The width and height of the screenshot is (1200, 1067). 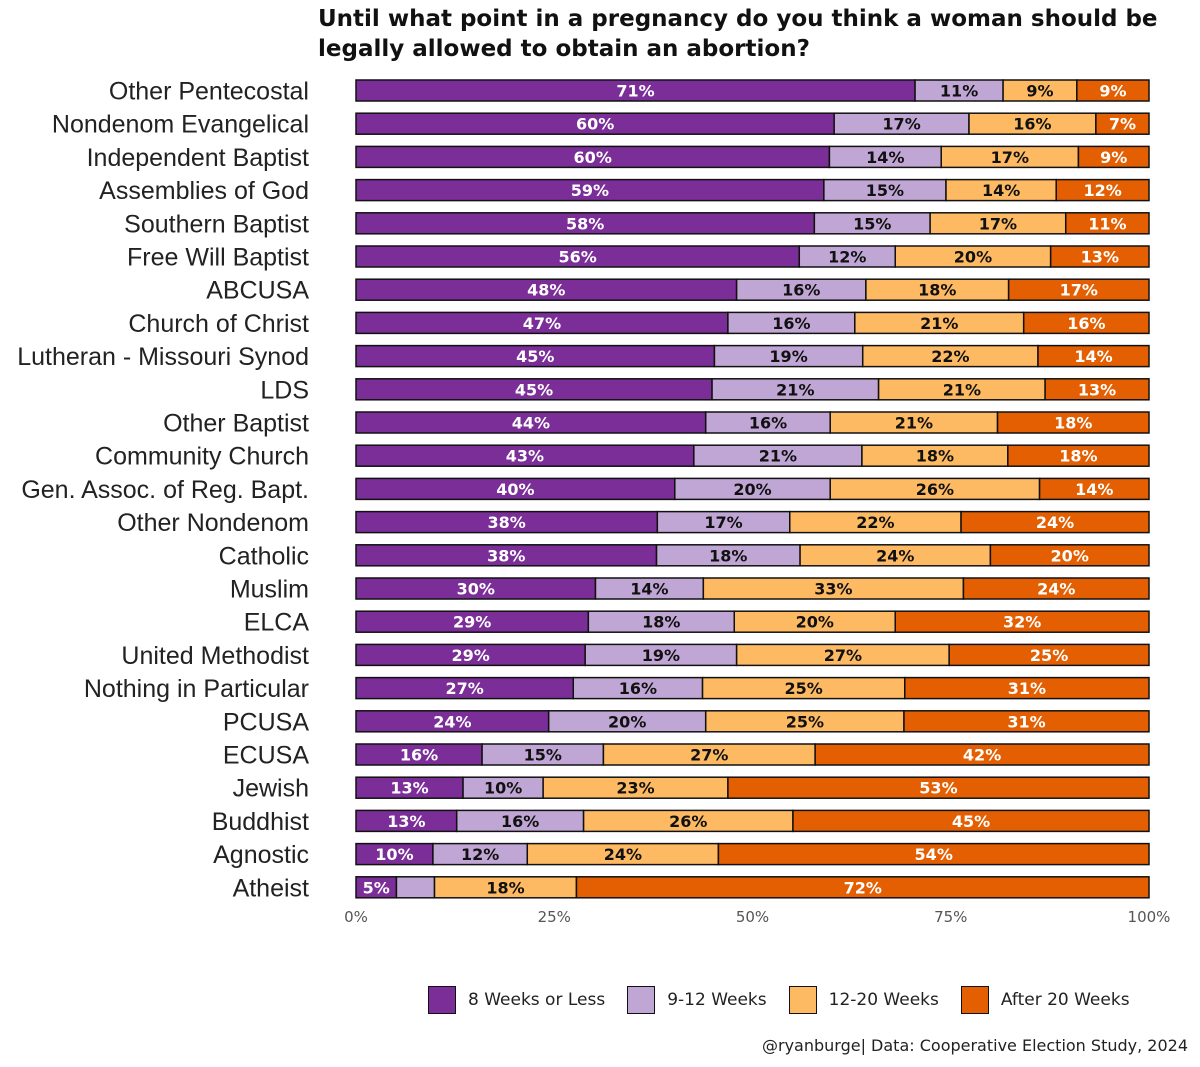 What do you see at coordinates (950, 356) in the screenshot?
I see `data-label-lutheran-missouri-synod-12-20-weeks: 22%` at bounding box center [950, 356].